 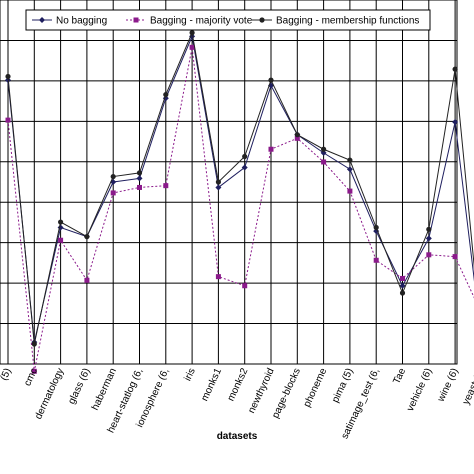 I want to click on x-axis-title: datasets, so click(x=237, y=436).